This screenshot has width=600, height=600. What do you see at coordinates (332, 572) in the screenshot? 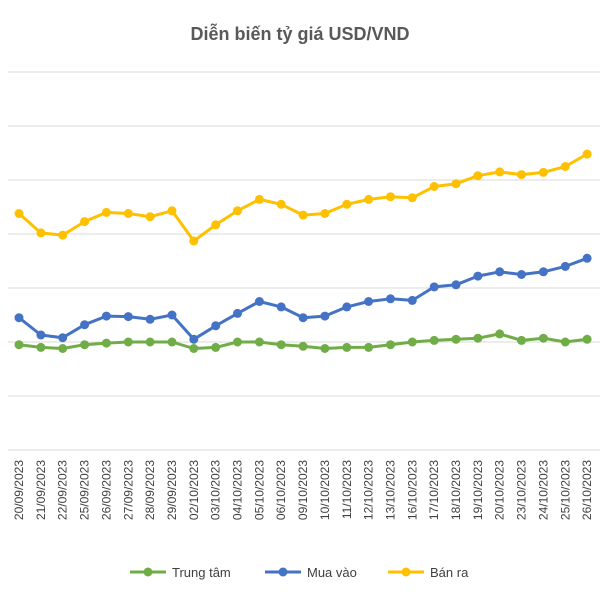
I see `legend-label: Mua vào` at bounding box center [332, 572].